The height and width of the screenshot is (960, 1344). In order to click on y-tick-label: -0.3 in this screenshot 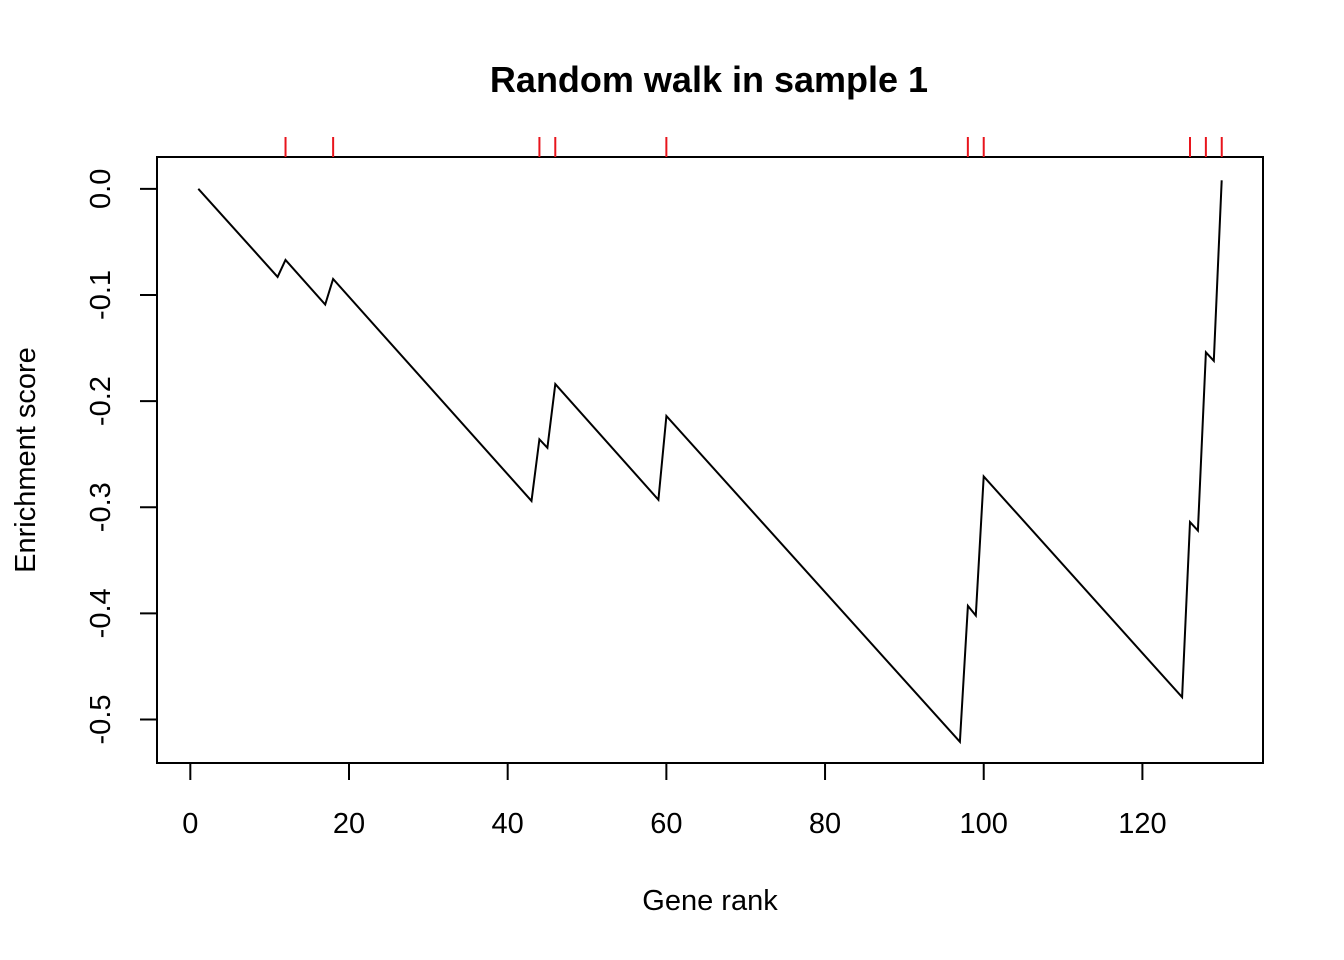, I will do `click(101, 507)`.